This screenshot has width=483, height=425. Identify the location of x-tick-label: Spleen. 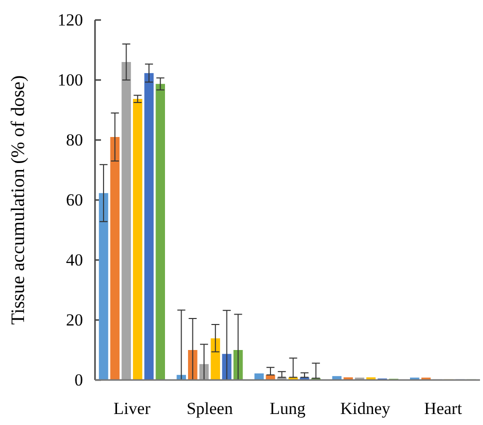
(210, 408).